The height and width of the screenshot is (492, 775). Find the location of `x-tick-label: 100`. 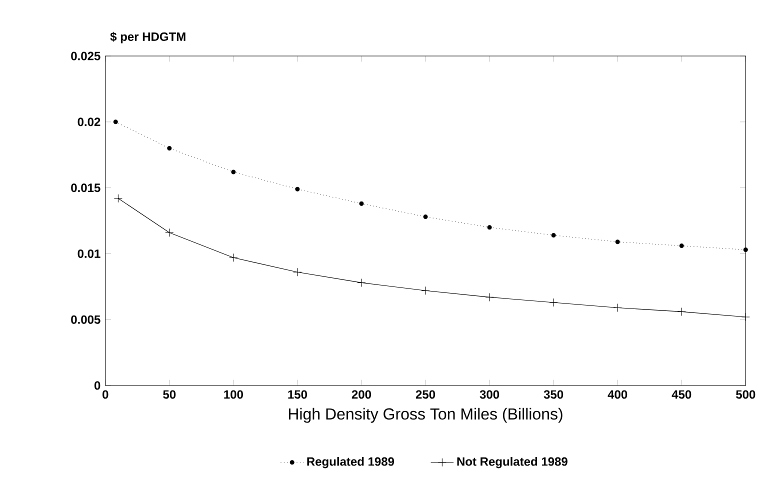

x-tick-label: 100 is located at coordinates (233, 394).